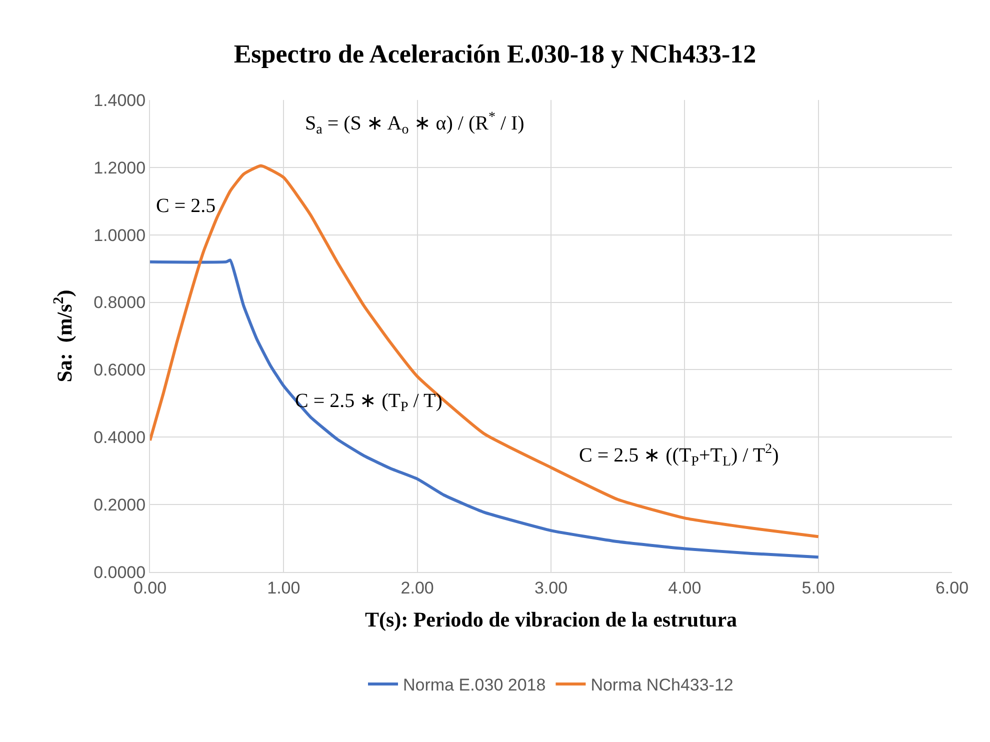 Image resolution: width=990 pixels, height=742 pixels. What do you see at coordinates (120, 235) in the screenshot?
I see `y-tick-label: 1.0000` at bounding box center [120, 235].